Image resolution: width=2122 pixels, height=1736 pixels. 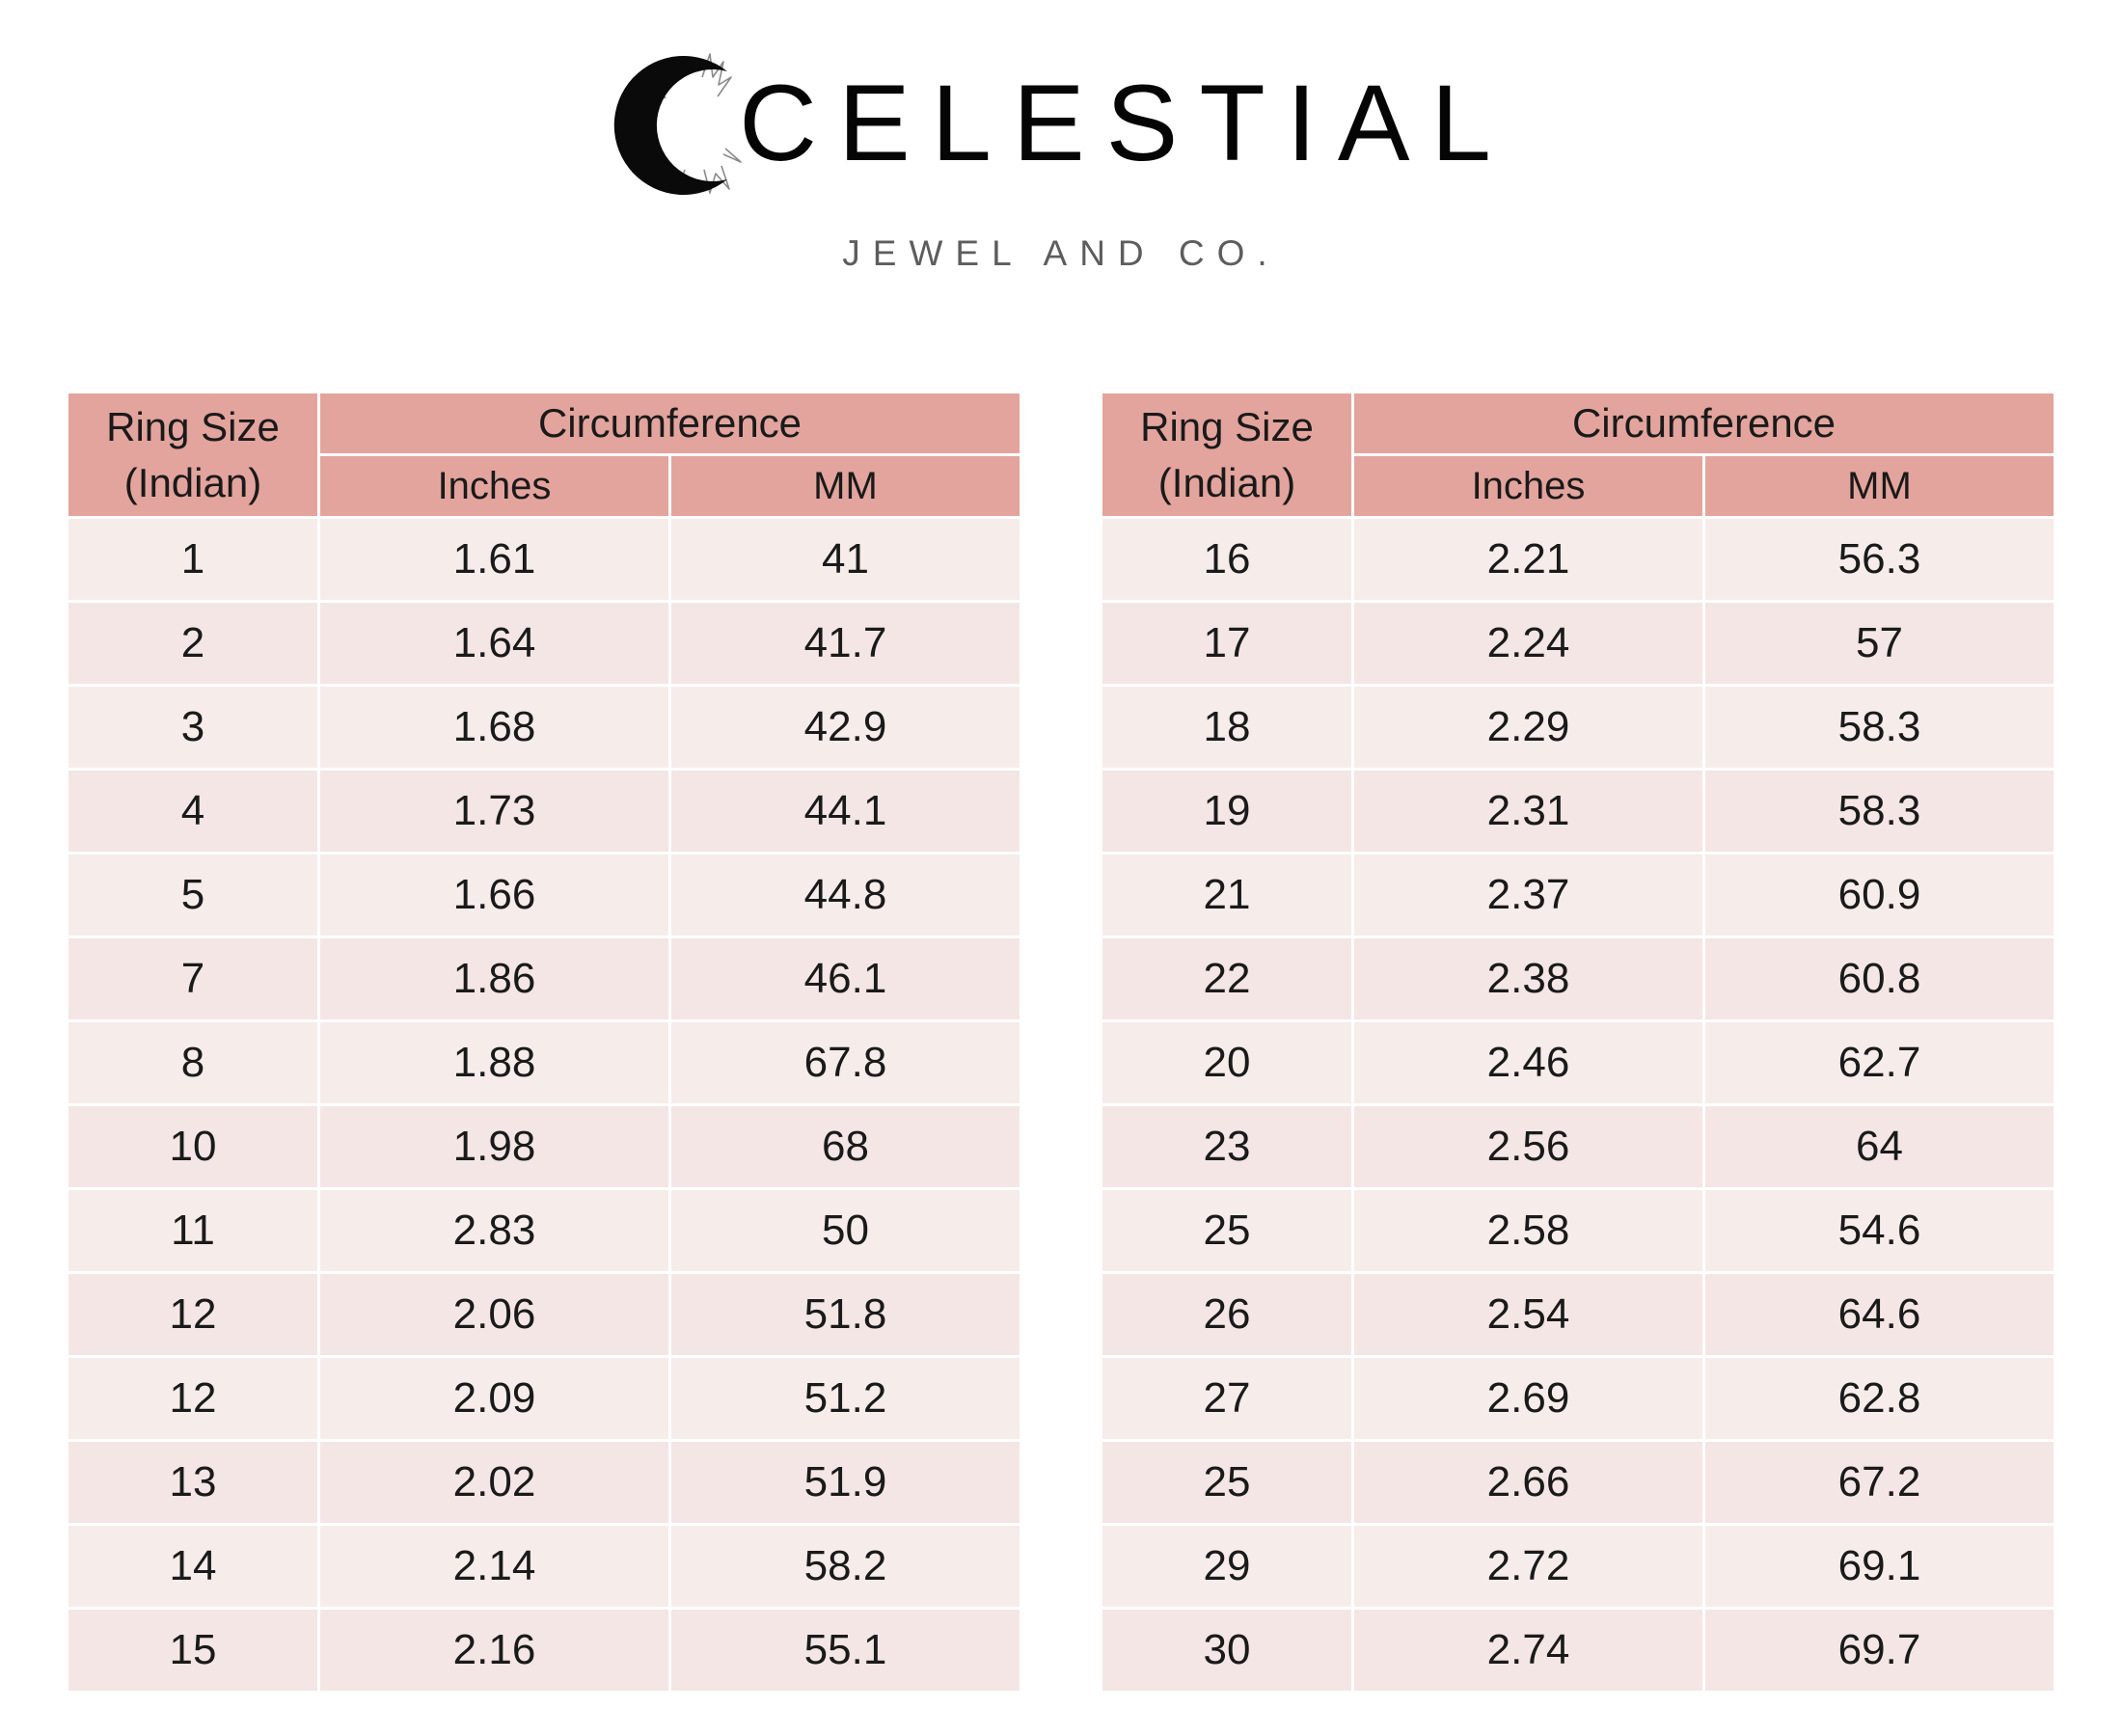 What do you see at coordinates (544, 1651) in the screenshot?
I see `table-row: 15 2.16 55.1` at bounding box center [544, 1651].